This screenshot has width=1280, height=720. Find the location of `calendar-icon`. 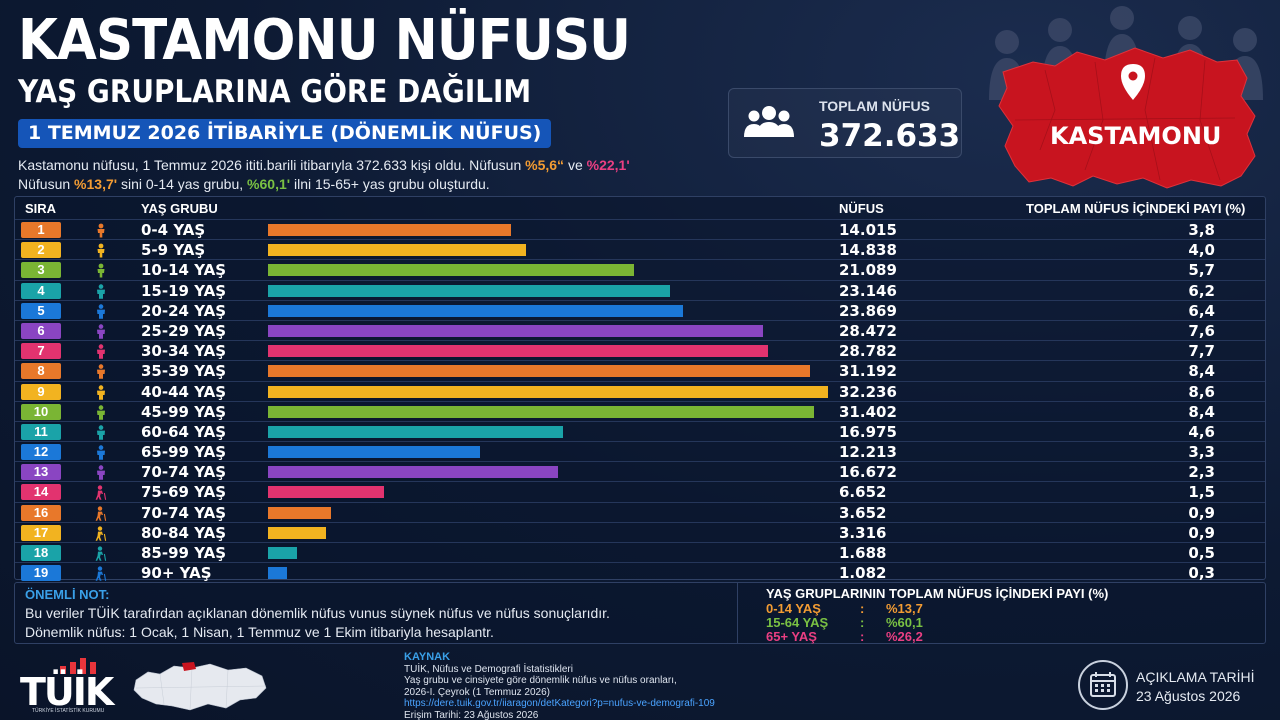

calendar-icon is located at coordinates (1103, 684).